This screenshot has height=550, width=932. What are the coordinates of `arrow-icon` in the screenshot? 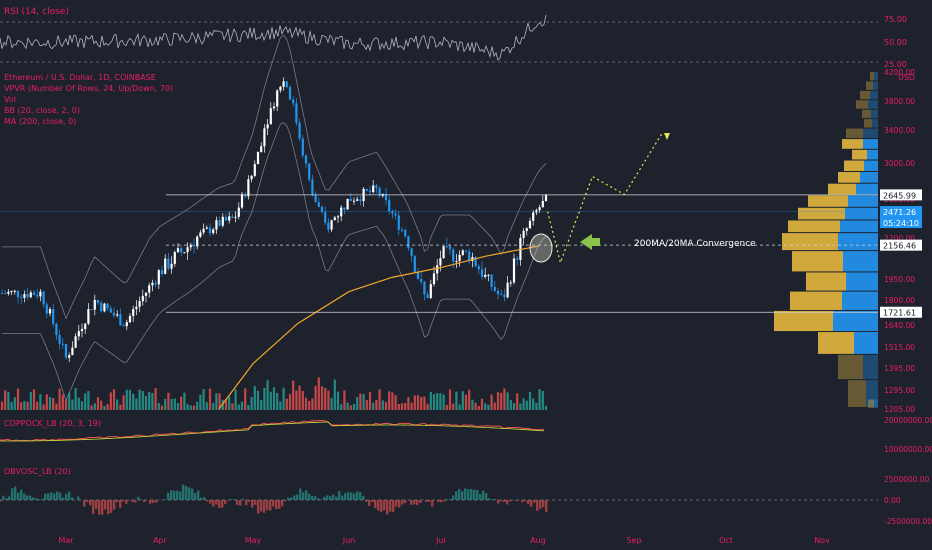 It's located at (590, 242).